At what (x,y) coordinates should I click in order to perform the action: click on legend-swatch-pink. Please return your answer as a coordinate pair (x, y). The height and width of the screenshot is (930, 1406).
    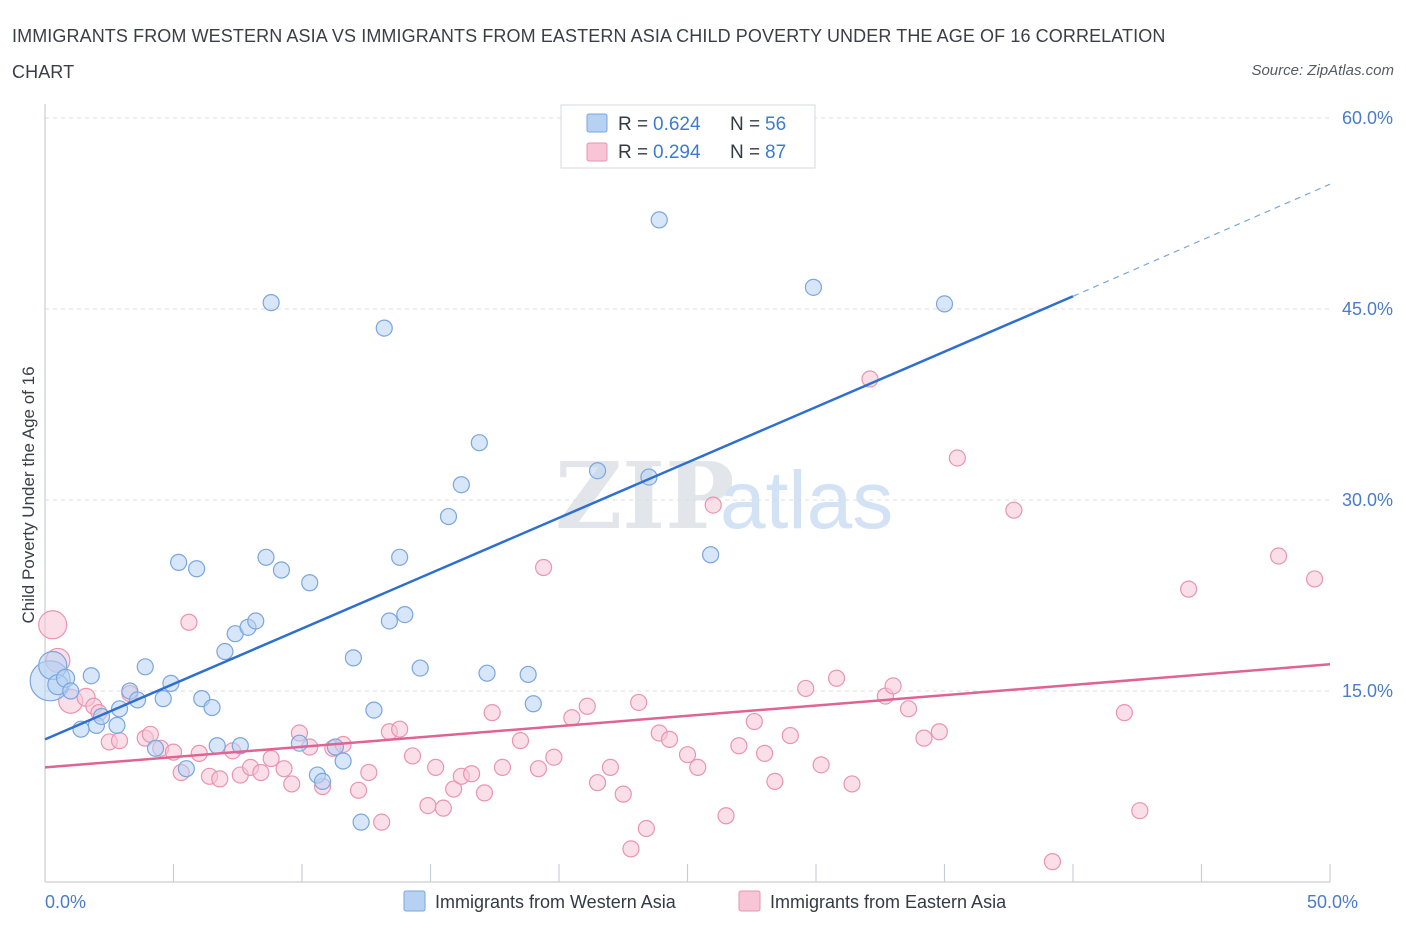
    Looking at the image, I should click on (597, 152).